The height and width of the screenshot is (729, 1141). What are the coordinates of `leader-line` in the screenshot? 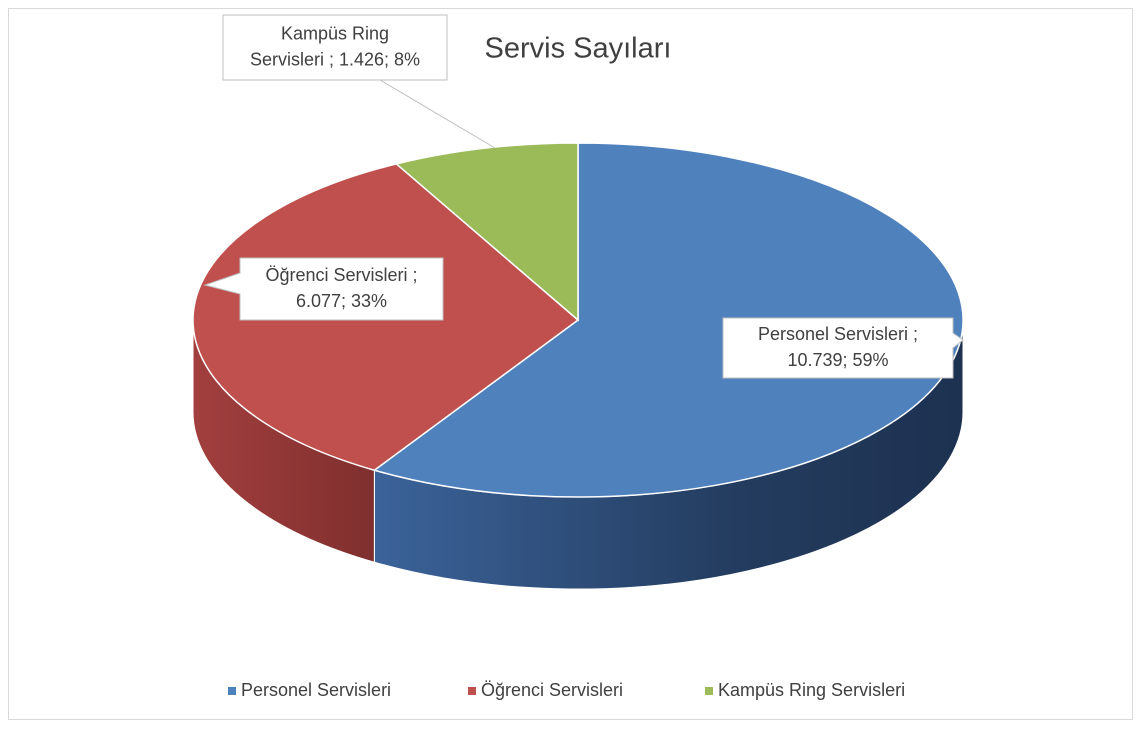 It's located at (437, 114).